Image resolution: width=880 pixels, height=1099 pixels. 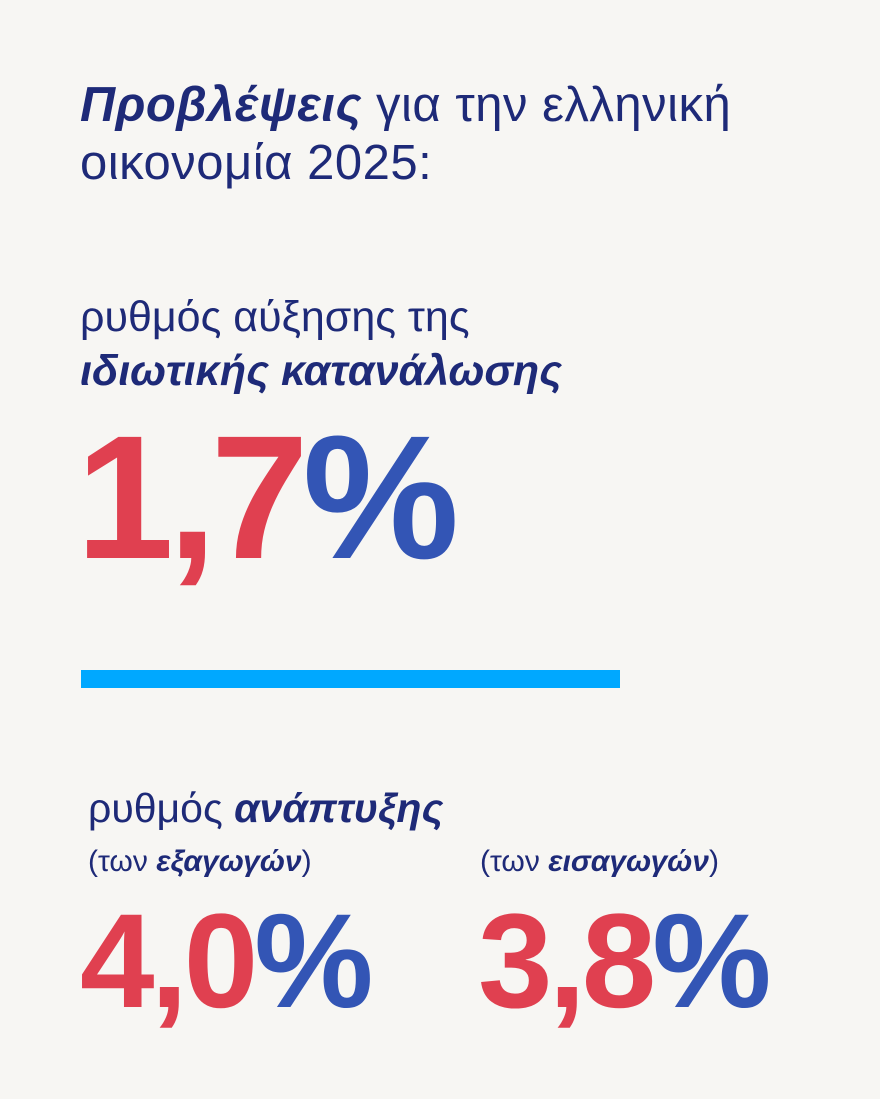 What do you see at coordinates (161, 808) in the screenshot?
I see `growth-label-prefix: ρυθμός` at bounding box center [161, 808].